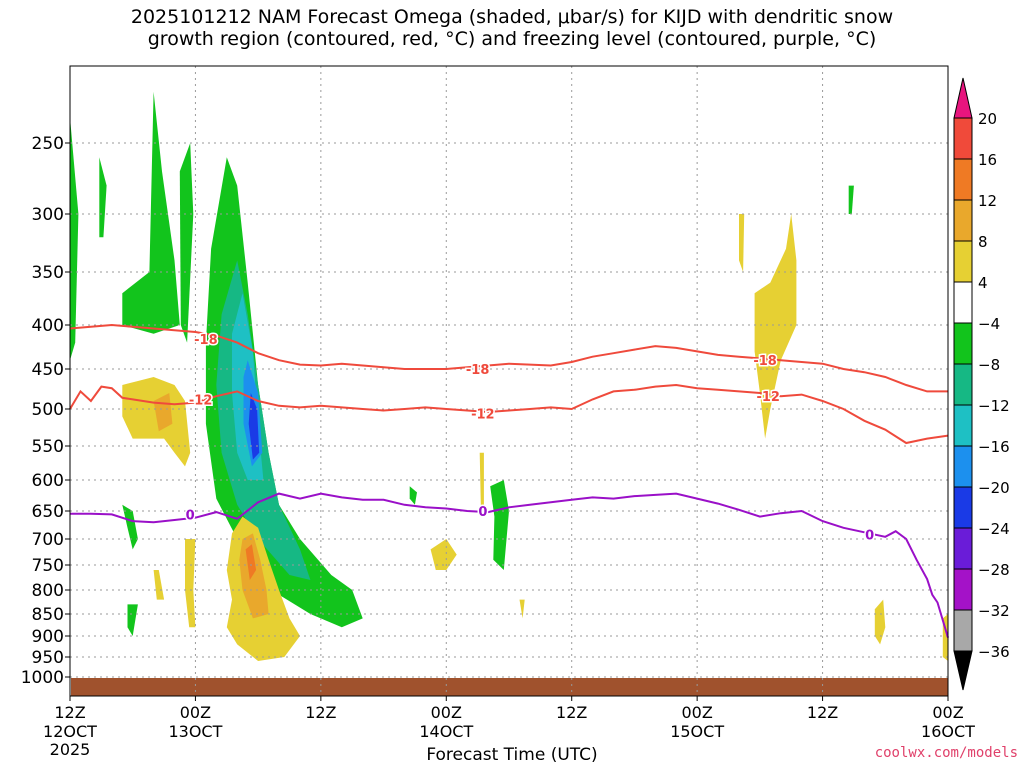 The width and height of the screenshot is (1024, 768). What do you see at coordinates (963, 98) in the screenshot?
I see `colorbar-cap-top` at bounding box center [963, 98].